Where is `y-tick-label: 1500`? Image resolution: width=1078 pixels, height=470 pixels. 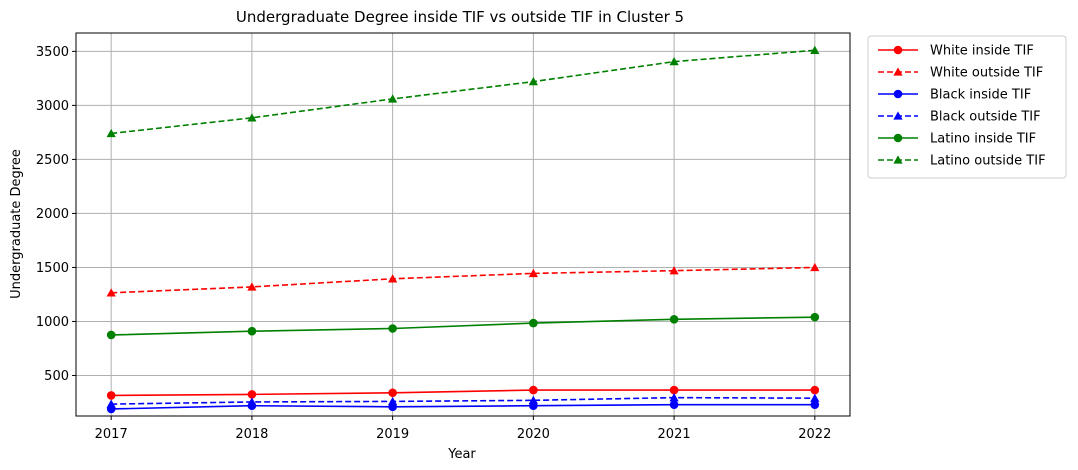 y-tick-label: 1500 is located at coordinates (52, 268).